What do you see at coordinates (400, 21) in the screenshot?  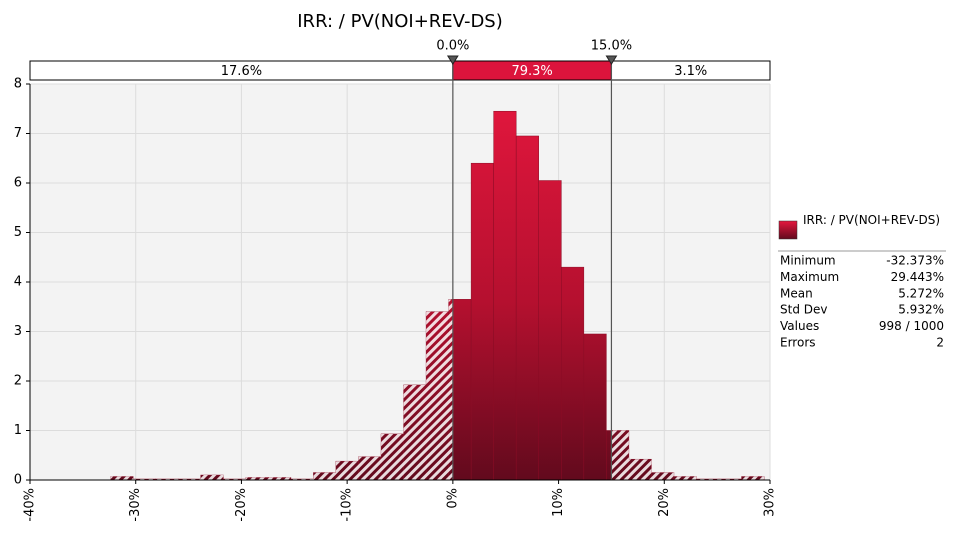 I see `chart-title: IRR: / PV(NOI+REV-DS)` at bounding box center [400, 21].